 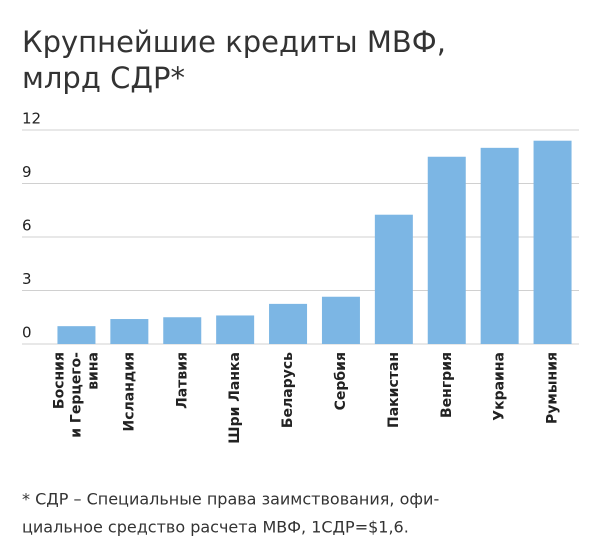 What do you see at coordinates (553, 388) in the screenshot?
I see `x-tick-label: Румыния` at bounding box center [553, 388].